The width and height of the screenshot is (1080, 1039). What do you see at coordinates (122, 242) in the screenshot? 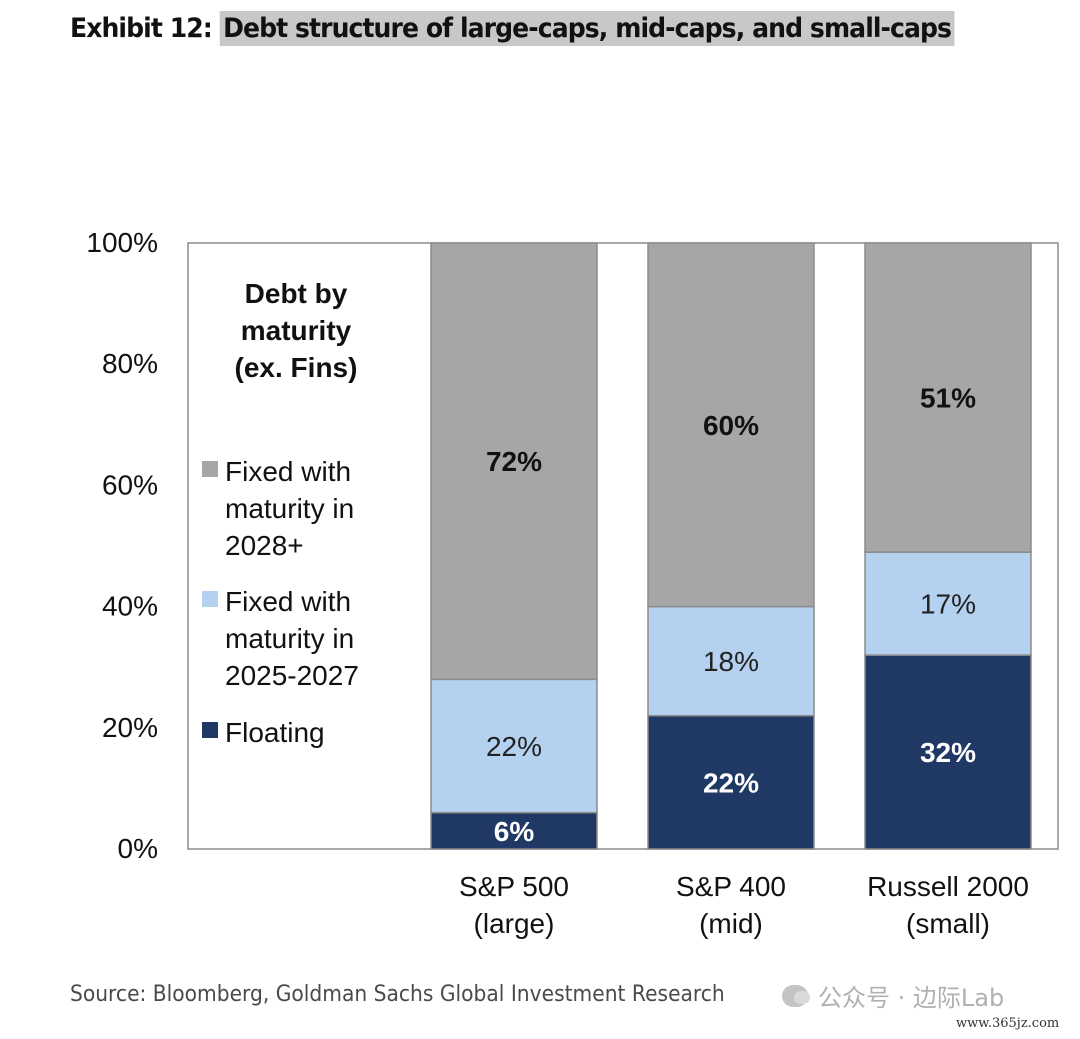
I see `y-tick-label: 100%` at bounding box center [122, 242].